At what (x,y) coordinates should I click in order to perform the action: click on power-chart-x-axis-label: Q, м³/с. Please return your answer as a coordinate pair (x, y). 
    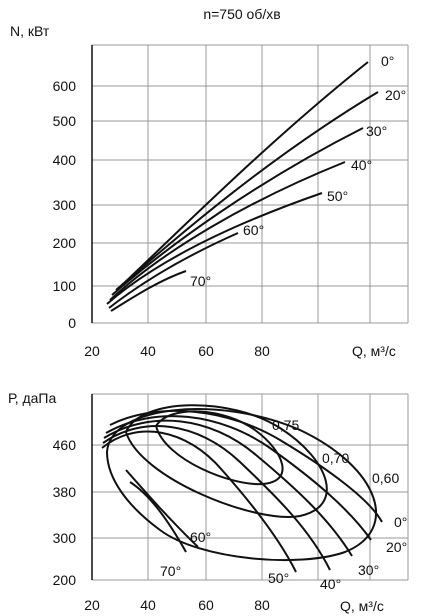
    Looking at the image, I should click on (374, 351).